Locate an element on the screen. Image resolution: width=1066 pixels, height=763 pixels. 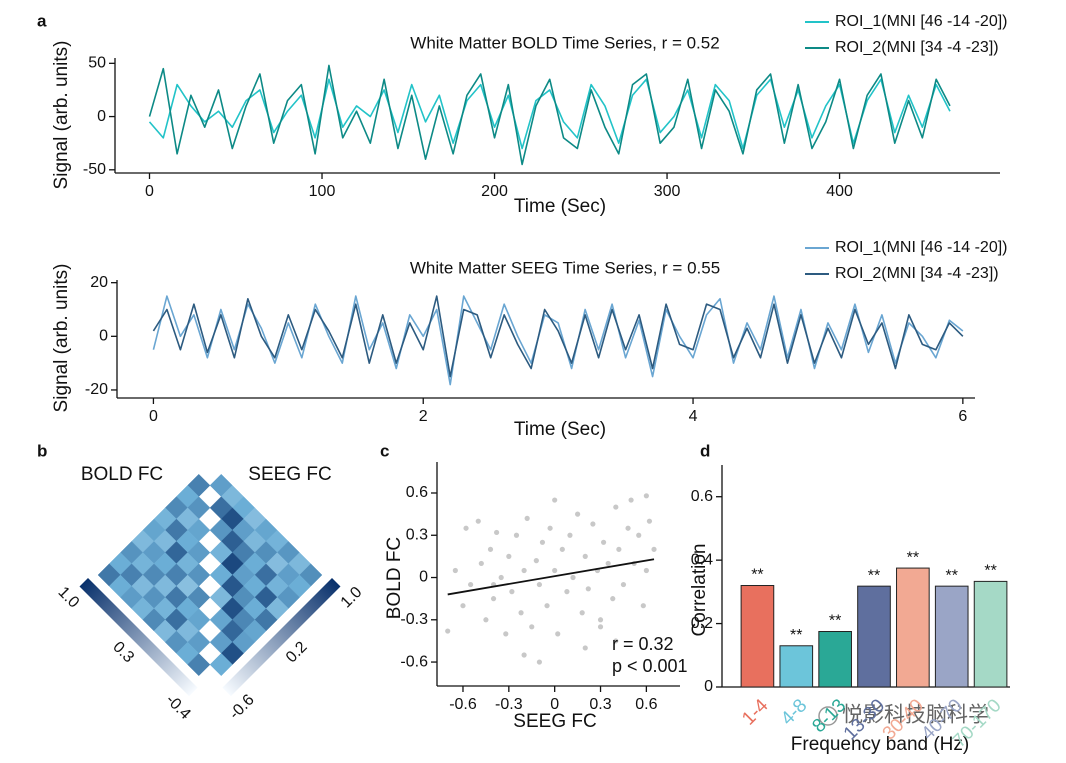
y-tick-label: 0.2 is located at coordinates (702, 623).